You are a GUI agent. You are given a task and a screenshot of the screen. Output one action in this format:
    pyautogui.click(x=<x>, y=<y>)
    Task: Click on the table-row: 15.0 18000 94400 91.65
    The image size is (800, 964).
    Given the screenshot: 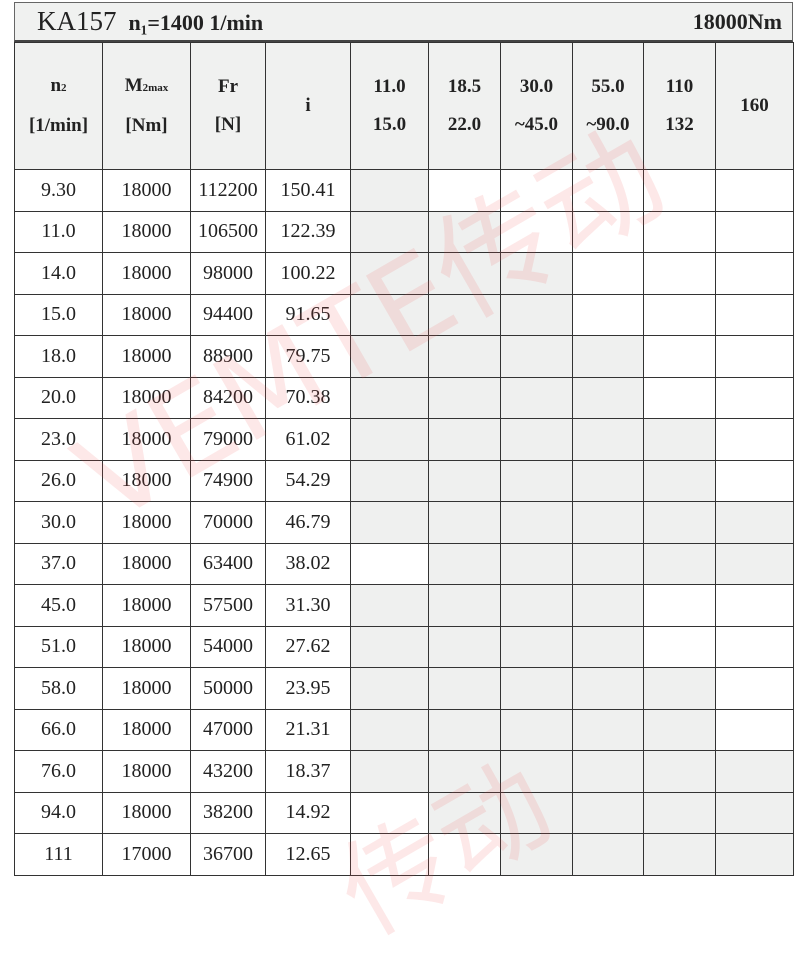 What is the action you would take?
    pyautogui.click(x=404, y=314)
    